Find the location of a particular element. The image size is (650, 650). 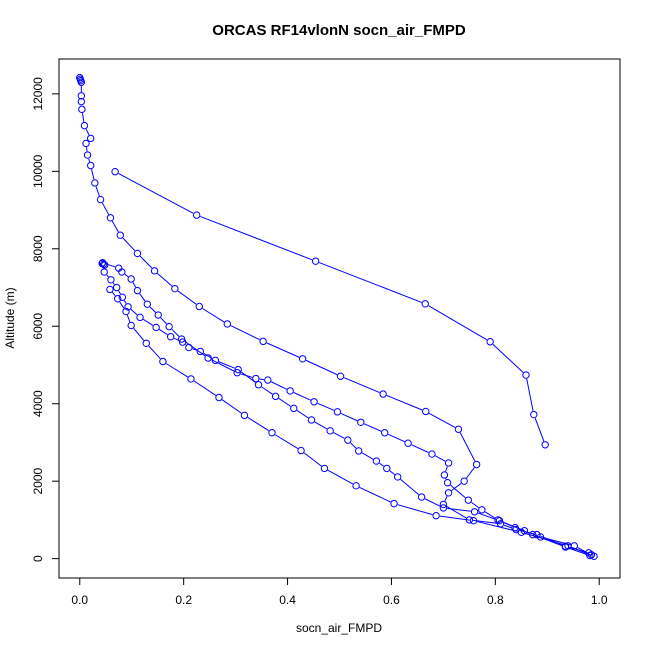

x-tick-label: 0.8 is located at coordinates (495, 600).